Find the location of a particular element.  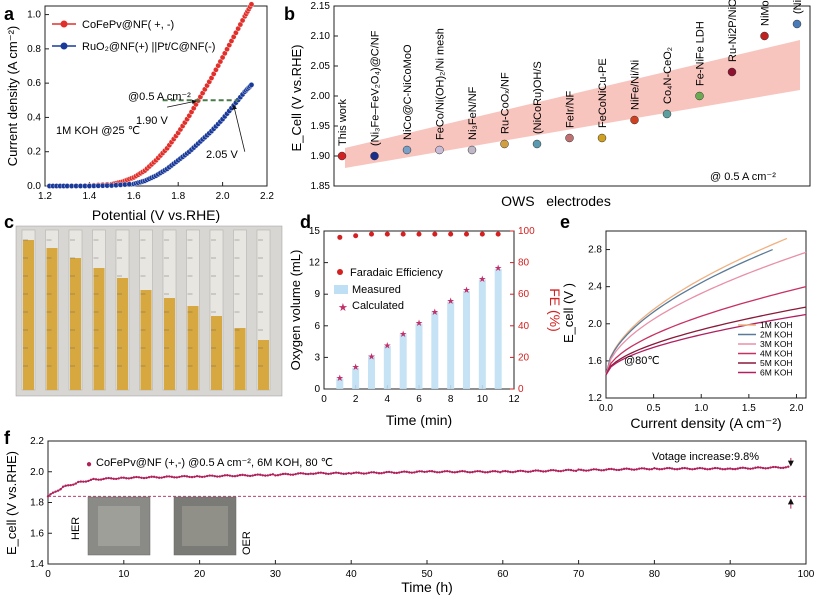

d-y2tick-label: 60 is located at coordinates (524, 294).